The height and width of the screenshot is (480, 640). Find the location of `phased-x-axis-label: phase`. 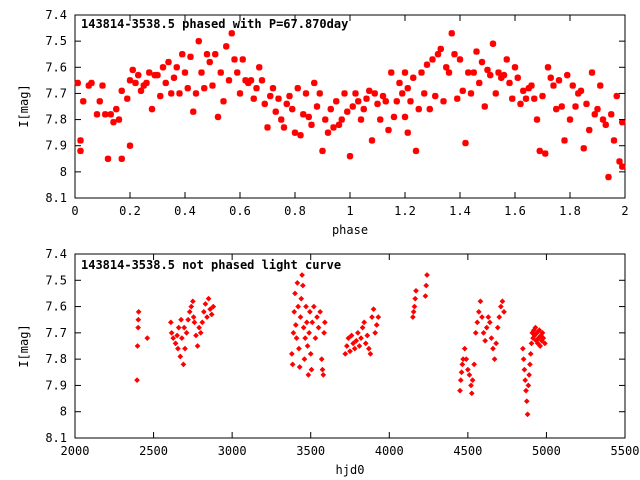

phased-x-axis-label: phase is located at coordinates (350, 230).